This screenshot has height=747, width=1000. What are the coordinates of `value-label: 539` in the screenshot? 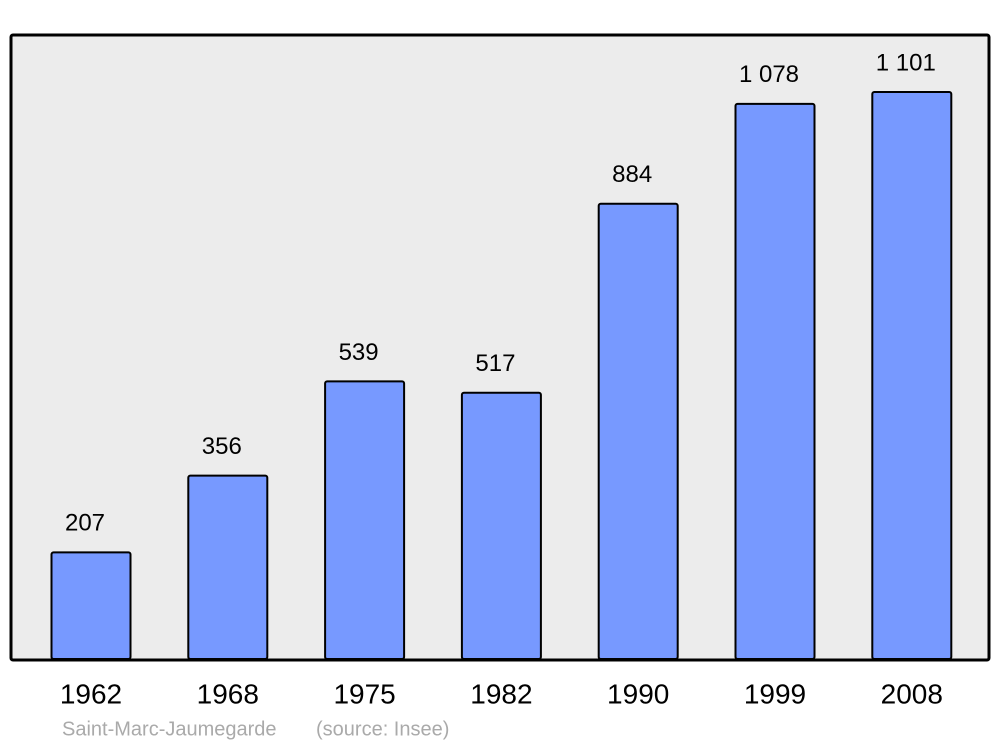 It's located at (359, 352).